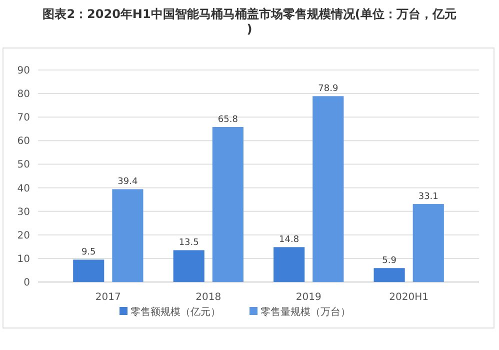  Describe the element at coordinates (249, 21) in the screenshot. I see `chart-title: 图表2：2020年H1中国智能马桶马桶盖市场零售规模情况(单位：万台，亿元)` at that location.